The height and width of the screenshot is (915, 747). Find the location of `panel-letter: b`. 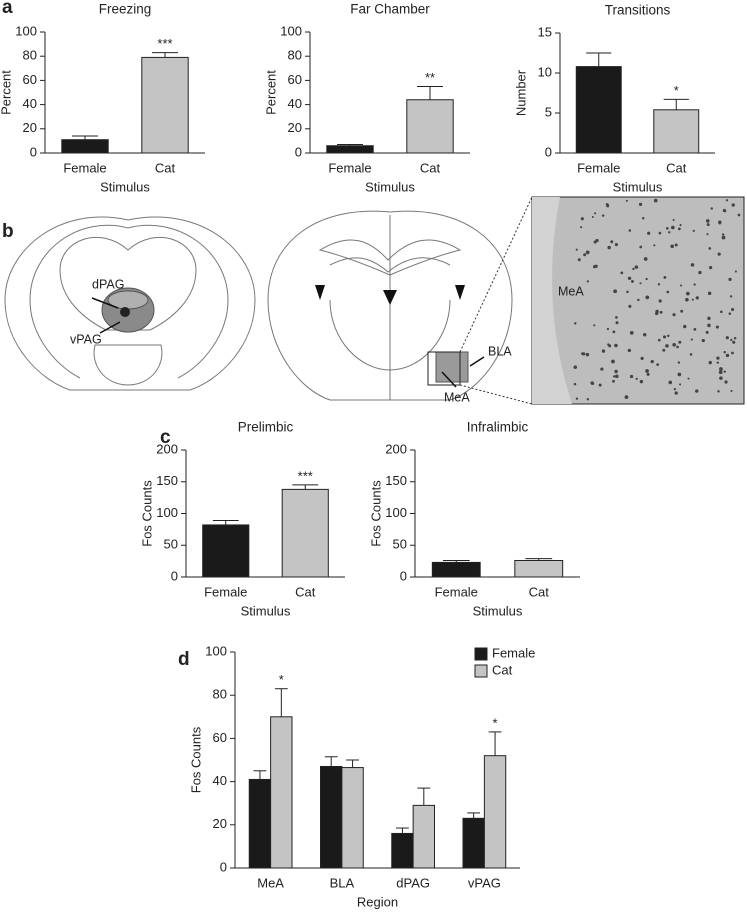

panel-letter: b is located at coordinates (8, 231).